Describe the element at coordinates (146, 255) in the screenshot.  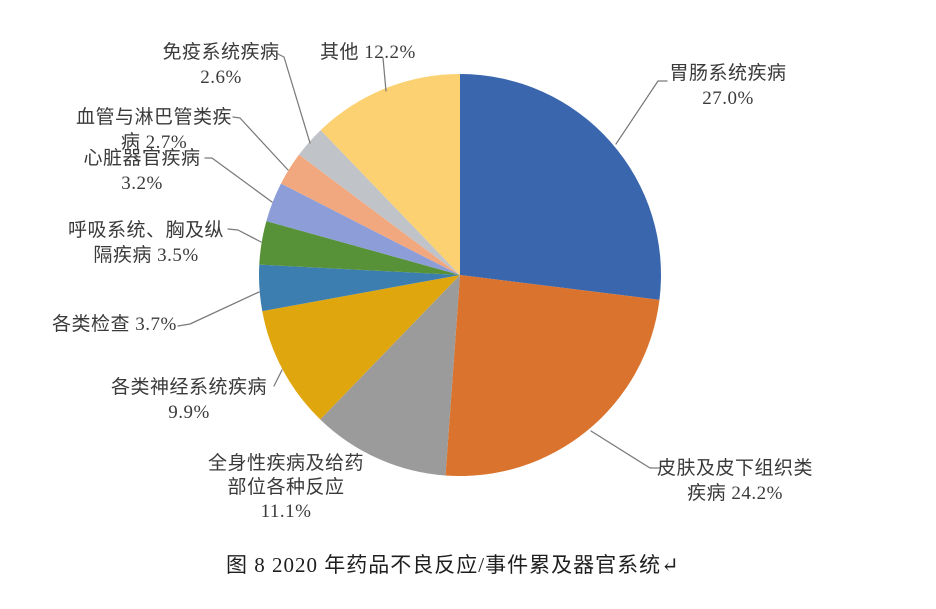
I see `slice-label-line: 隔疾病 3.5%` at that location.